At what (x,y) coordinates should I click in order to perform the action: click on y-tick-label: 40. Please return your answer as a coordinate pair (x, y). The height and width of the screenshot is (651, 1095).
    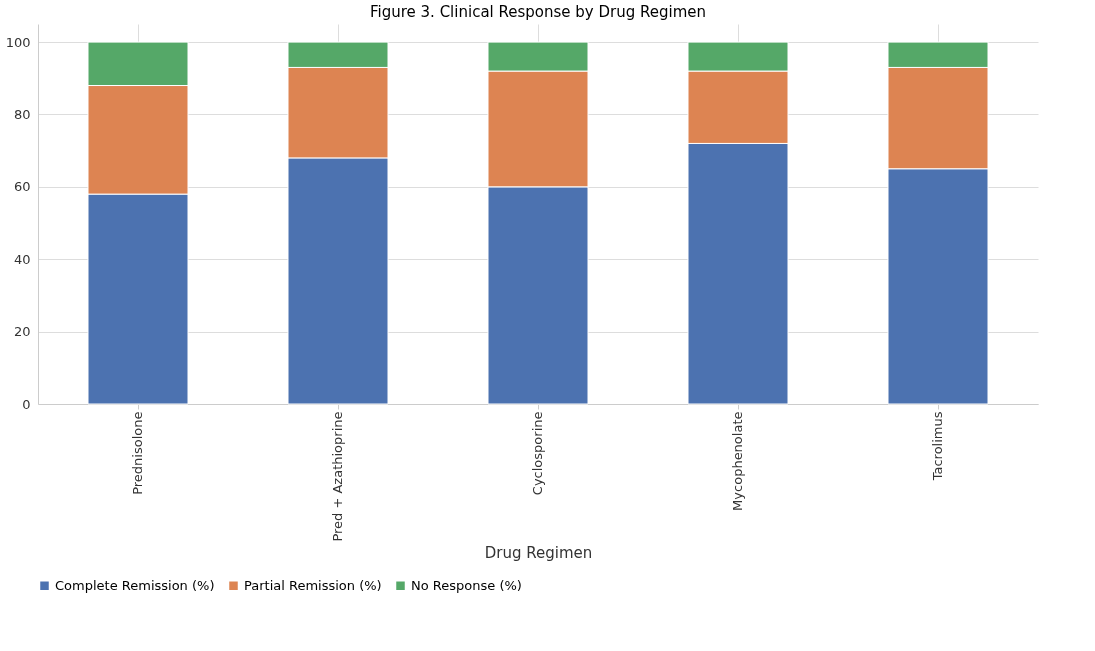
    Looking at the image, I should click on (22, 259).